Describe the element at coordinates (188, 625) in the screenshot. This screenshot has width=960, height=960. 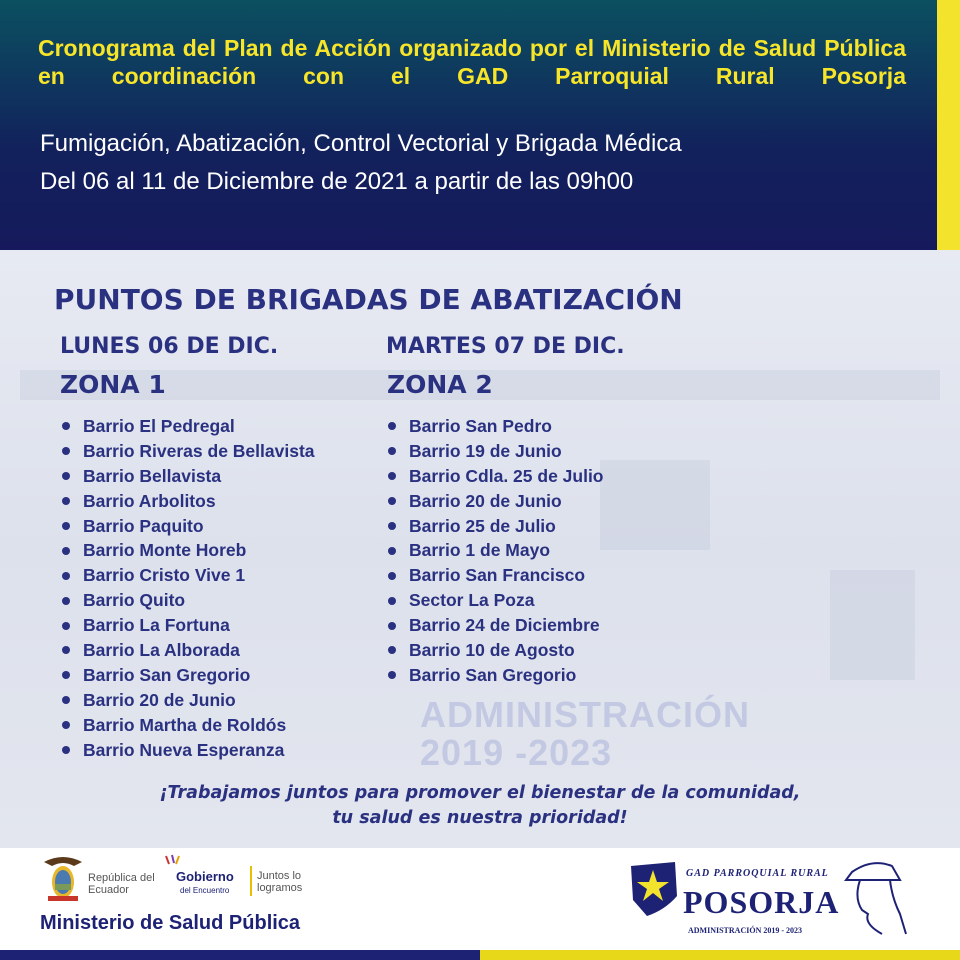
I see `list-item: Barrio La Fortuna` at that location.